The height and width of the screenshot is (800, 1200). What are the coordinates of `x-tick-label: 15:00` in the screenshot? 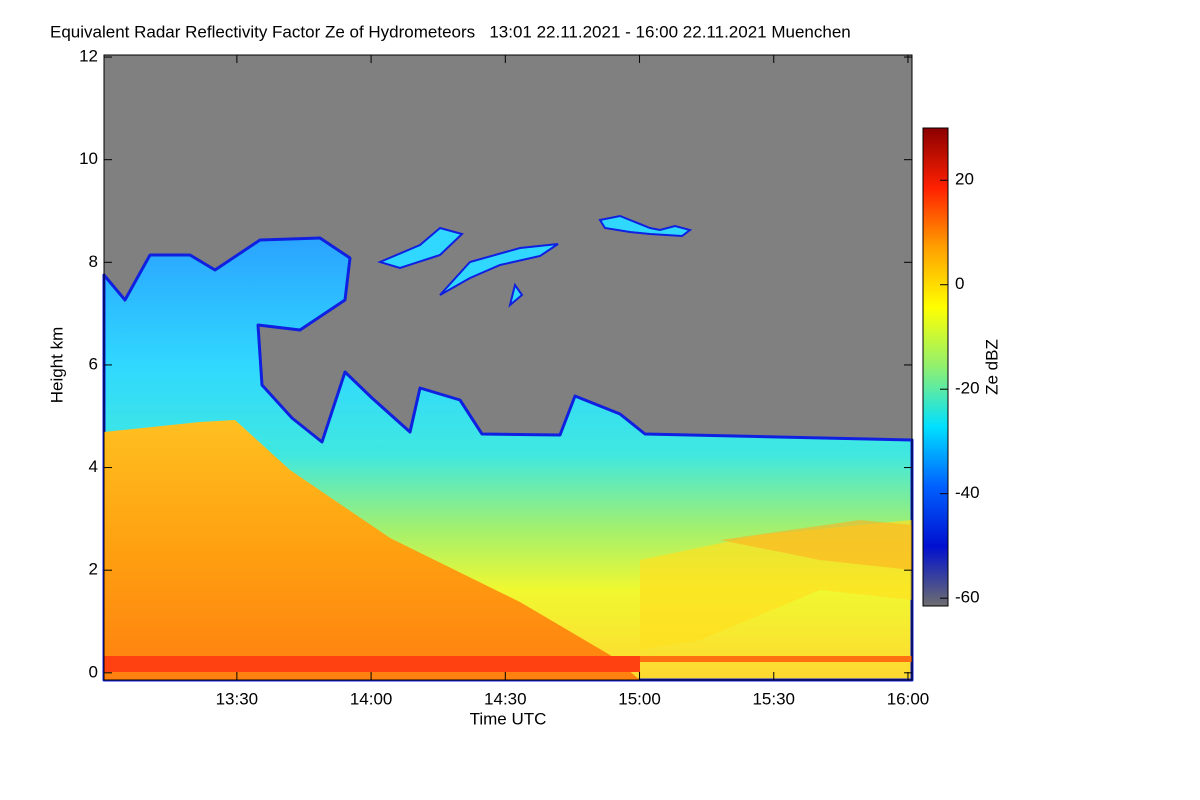 It's located at (639, 698).